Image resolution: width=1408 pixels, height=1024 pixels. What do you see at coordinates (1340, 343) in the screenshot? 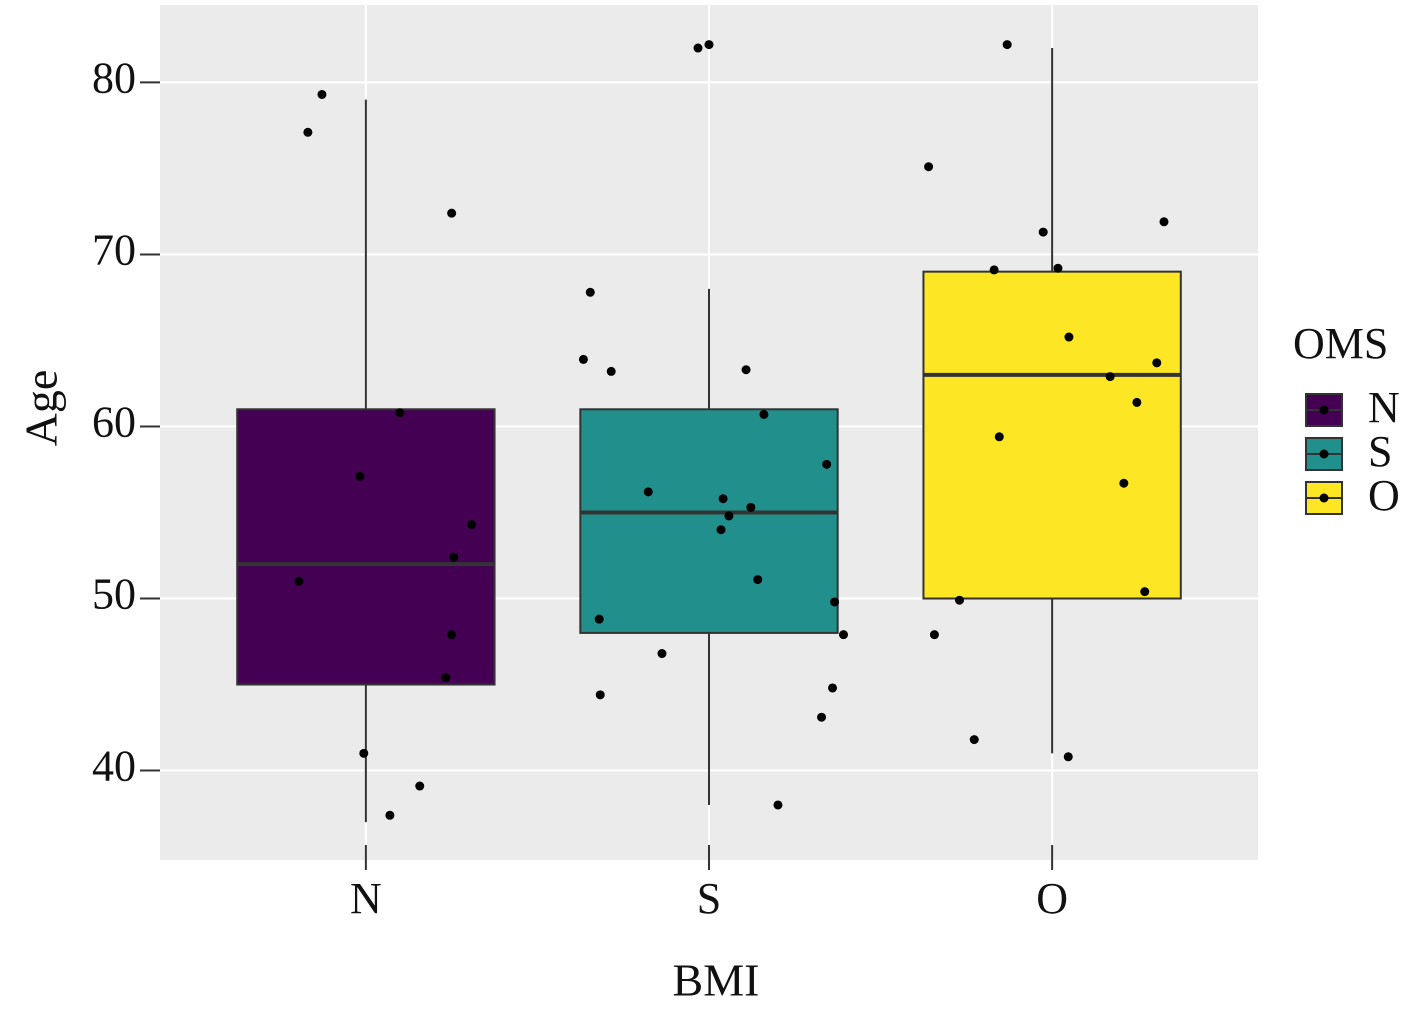
I see `legend-title: OMS` at bounding box center [1340, 343].